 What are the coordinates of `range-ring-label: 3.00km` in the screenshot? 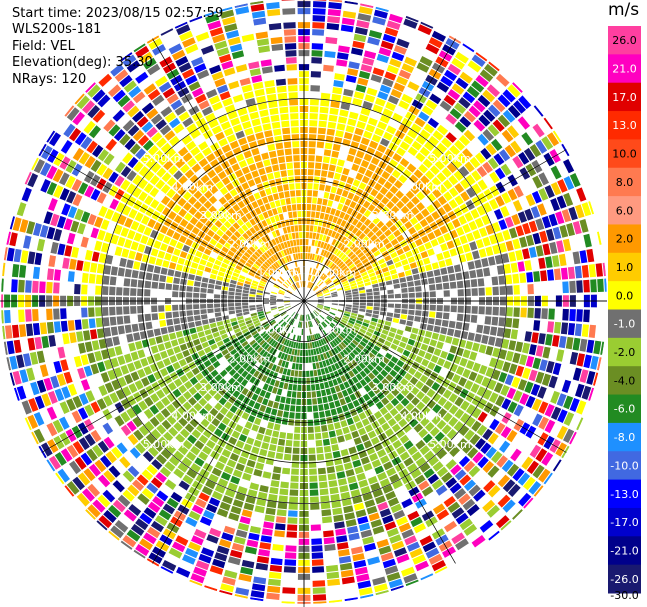 It's located at (221, 387).